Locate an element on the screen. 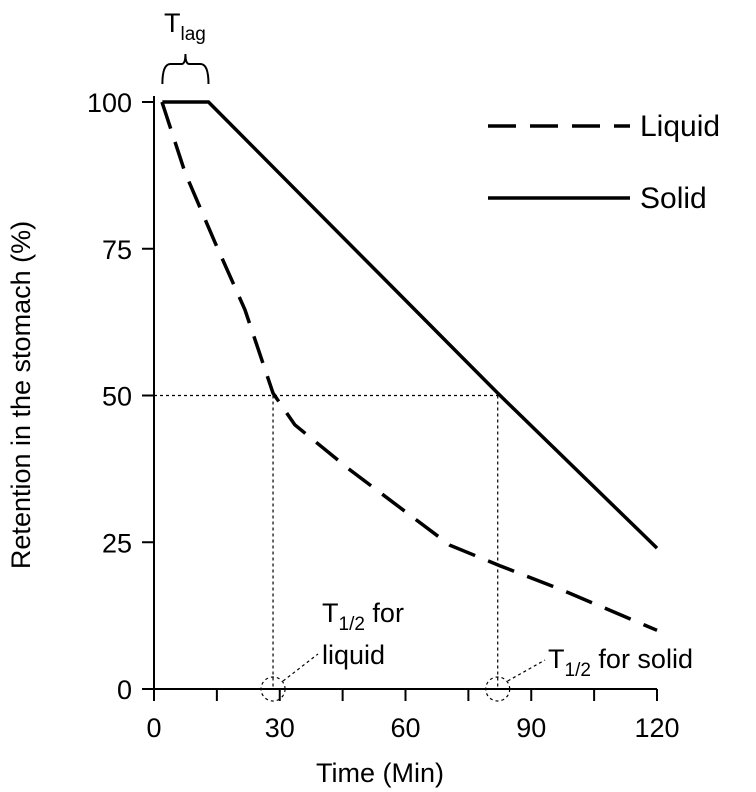 The image size is (756, 792). half-liquid-label: T1/2 for is located at coordinates (363, 616).